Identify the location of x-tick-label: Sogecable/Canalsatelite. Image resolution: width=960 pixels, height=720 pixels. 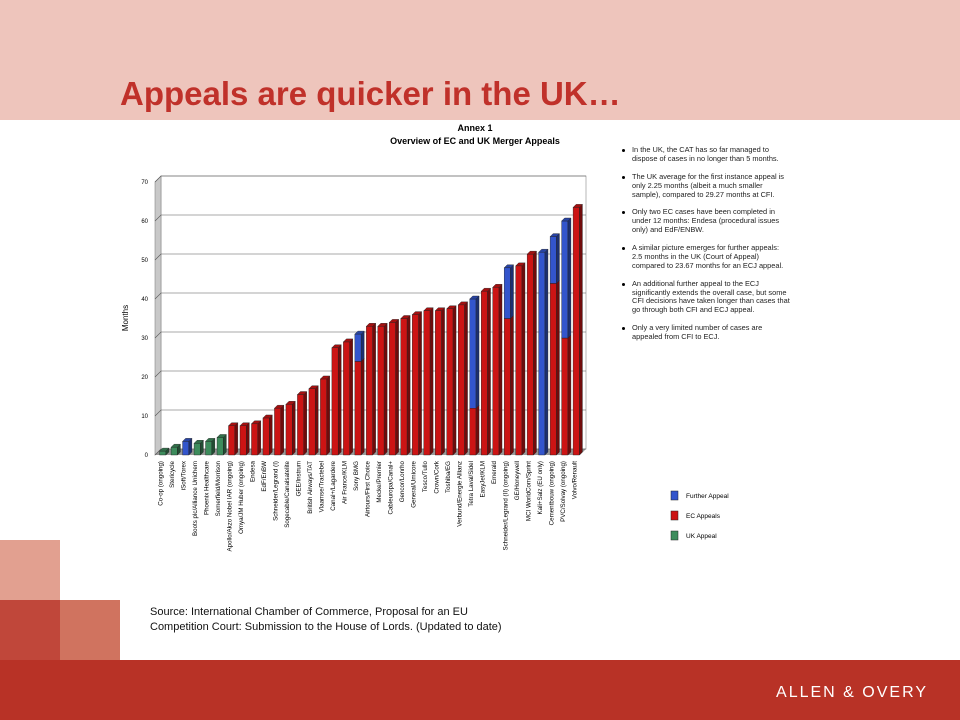
(287, 493).